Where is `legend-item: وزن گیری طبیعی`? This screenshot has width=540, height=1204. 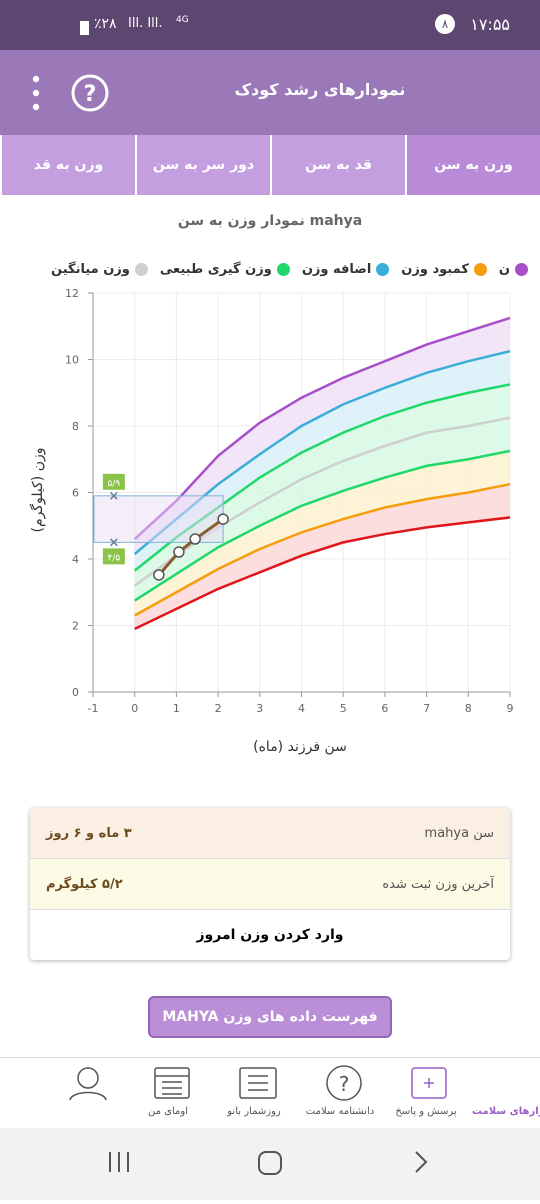
legend-item: وزن گیری طبیعی is located at coordinates (225, 269).